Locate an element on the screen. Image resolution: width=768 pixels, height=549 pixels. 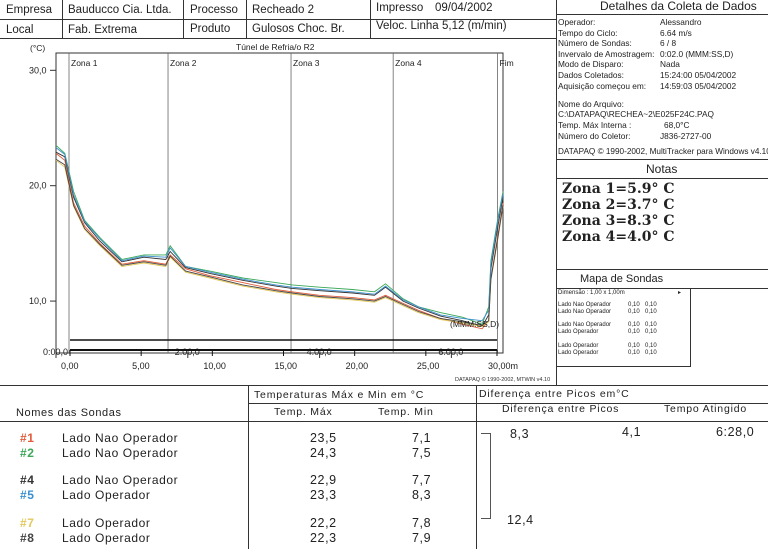
details-label: Modo de Disparo: is located at coordinates (591, 64).